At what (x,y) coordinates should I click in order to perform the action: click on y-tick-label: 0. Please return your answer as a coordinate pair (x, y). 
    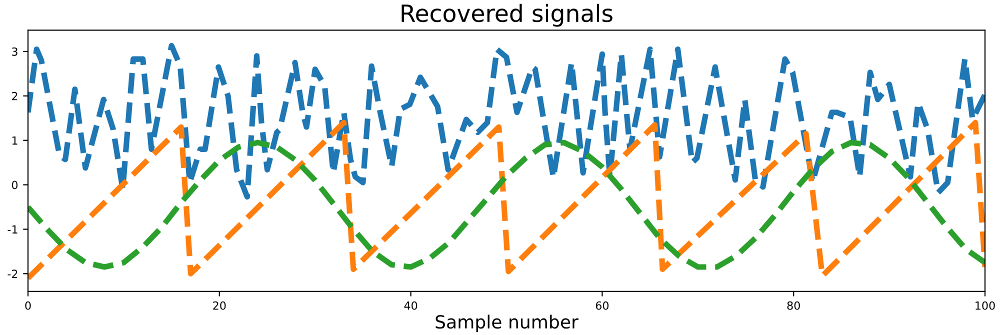
    Looking at the image, I should click on (15, 185).